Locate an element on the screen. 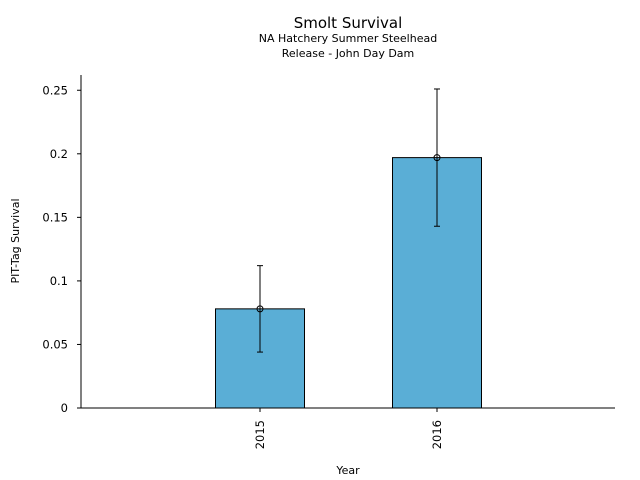 Image resolution: width=640 pixels, height=480 pixels. x-tick-label-2015: 2015 is located at coordinates (260, 434).